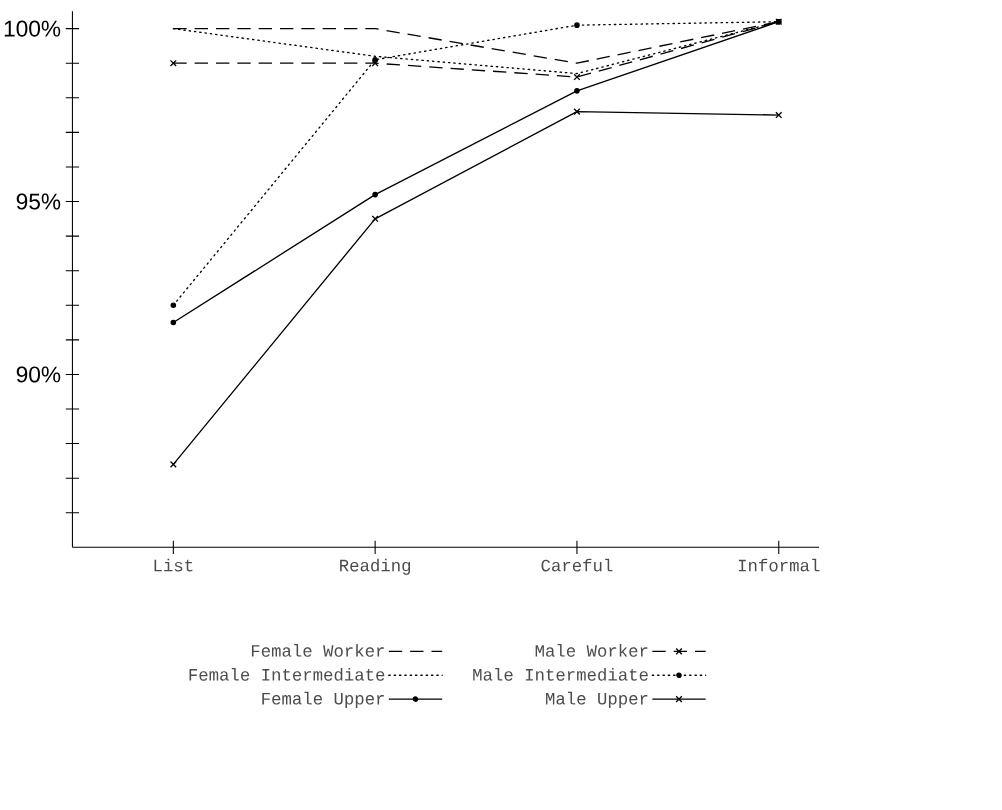 The height and width of the screenshot is (810, 1002). I want to click on legend-label: Male Worker, so click(591, 650).